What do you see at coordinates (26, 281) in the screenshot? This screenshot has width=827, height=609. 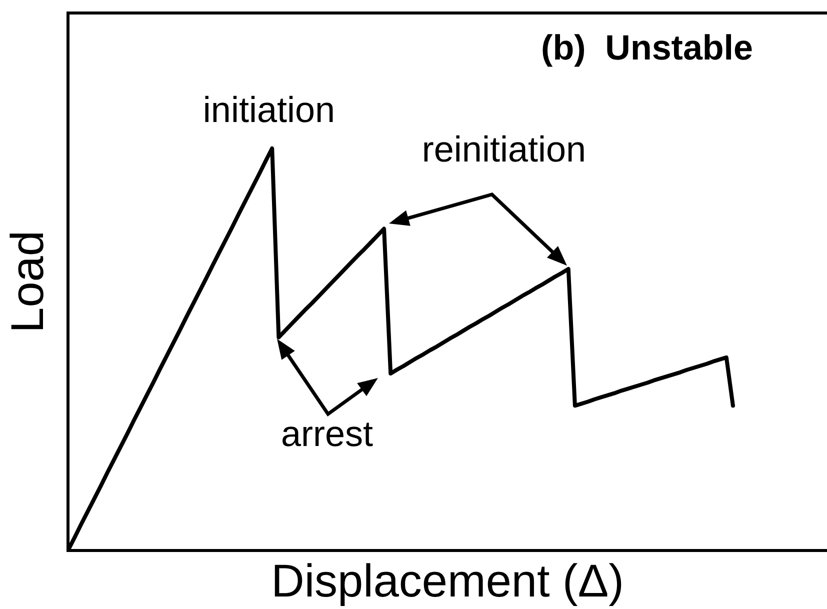 I see `y-axis-title: Load` at bounding box center [26, 281].